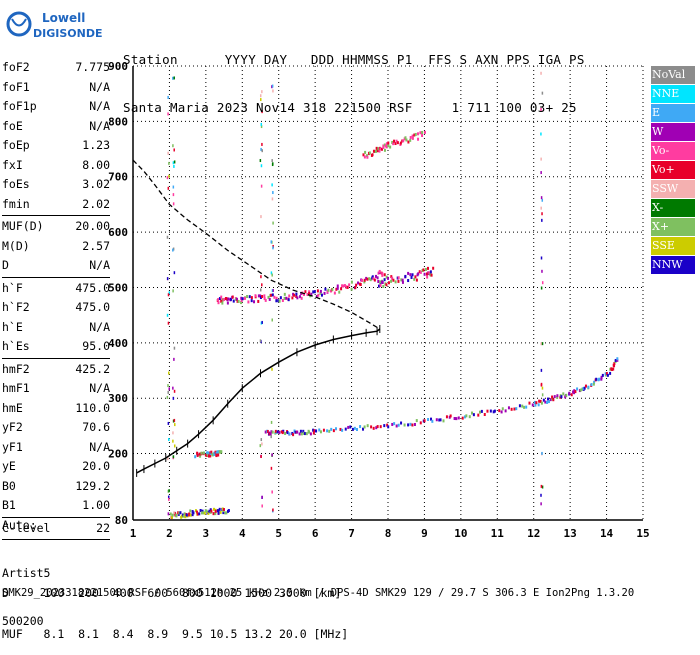  Describe the element at coordinates (673, 208) in the screenshot. I see `legend-item: X-` at that location.